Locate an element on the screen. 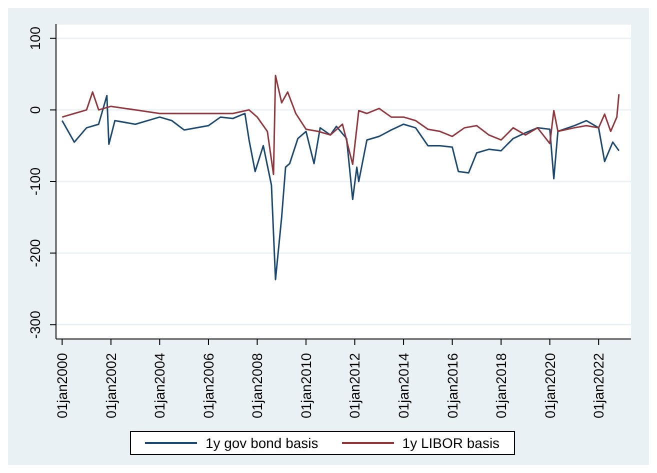 This screenshot has height=473, width=657. legend-label: 1y gov bond basis is located at coordinates (261, 443).